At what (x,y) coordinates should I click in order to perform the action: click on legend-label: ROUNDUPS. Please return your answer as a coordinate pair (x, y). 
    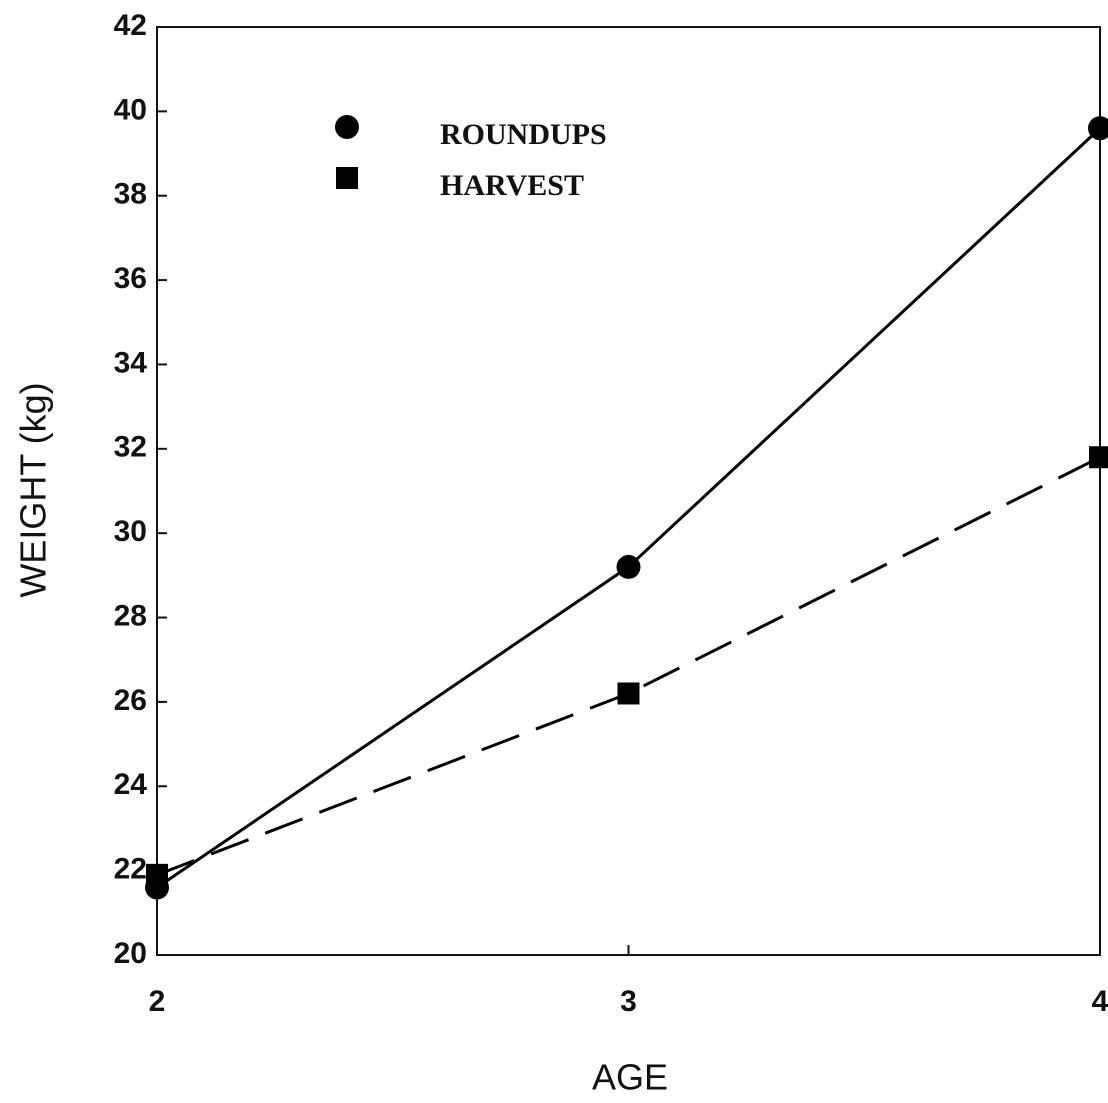
    Looking at the image, I should click on (523, 134).